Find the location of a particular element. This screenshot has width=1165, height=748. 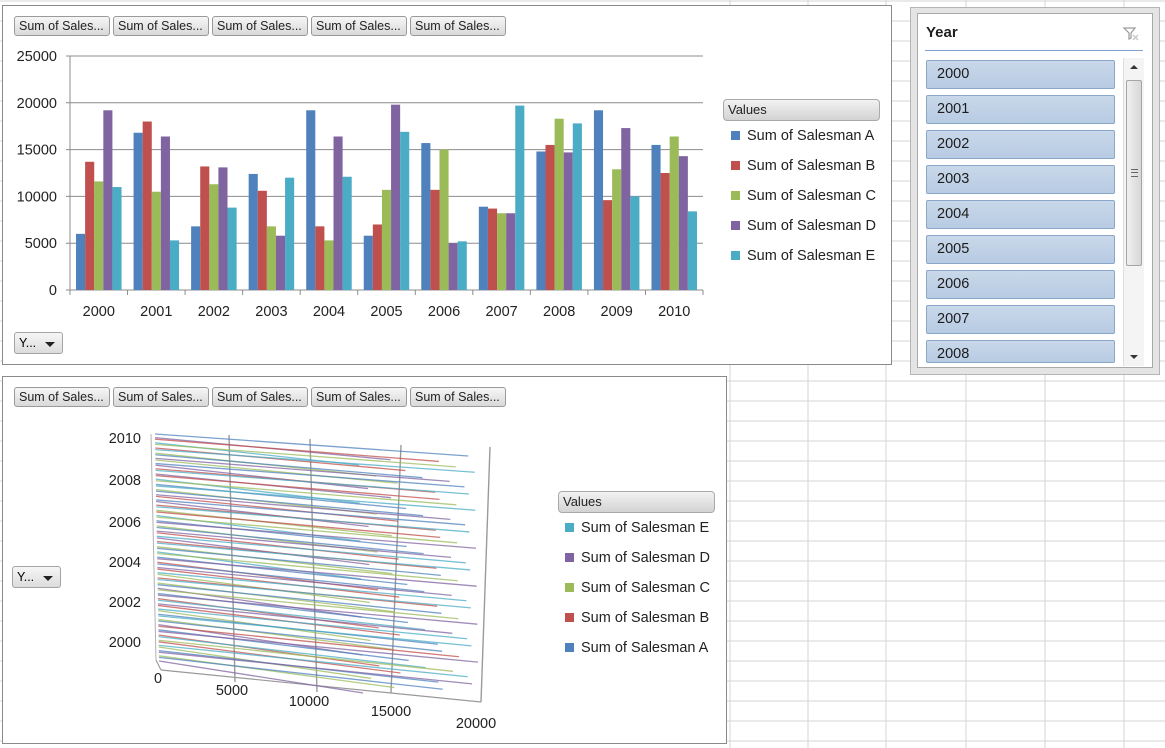

x-tick-label: 0 is located at coordinates (158, 679).